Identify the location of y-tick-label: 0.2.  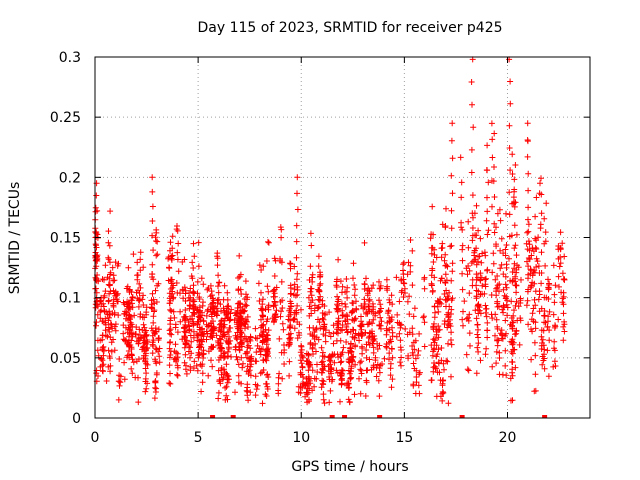
(70, 178).